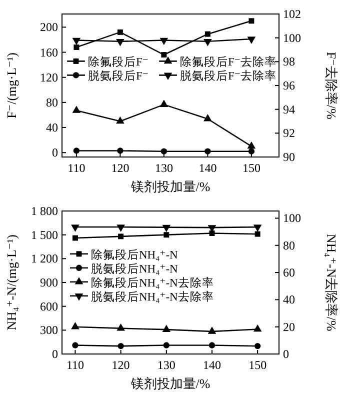 This screenshot has height=395, width=341. Describe the element at coordinates (289, 327) in the screenshot. I see `y2-tick-label: 20` at that location.